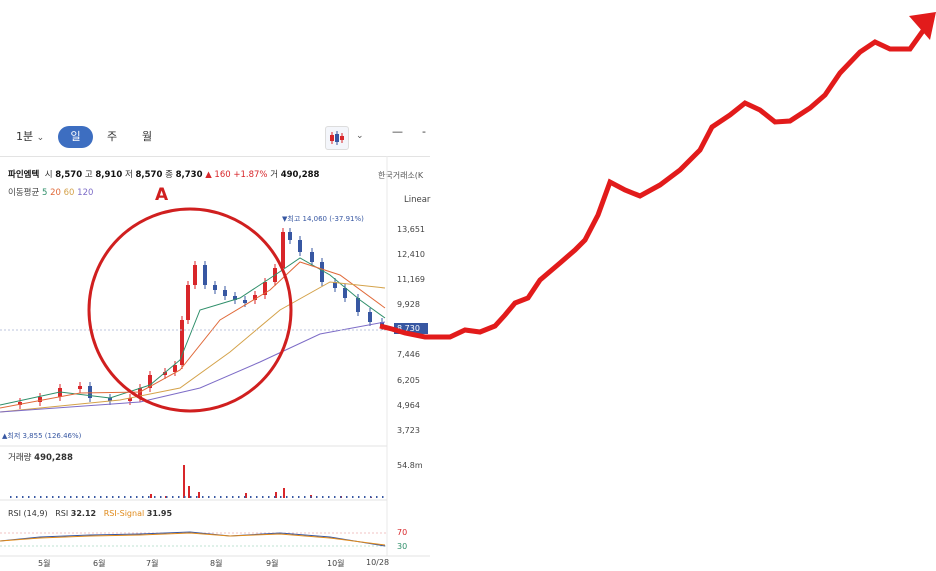  Describe the element at coordinates (69, 175) in the screenshot. I see `open-value: 8,570` at that location.